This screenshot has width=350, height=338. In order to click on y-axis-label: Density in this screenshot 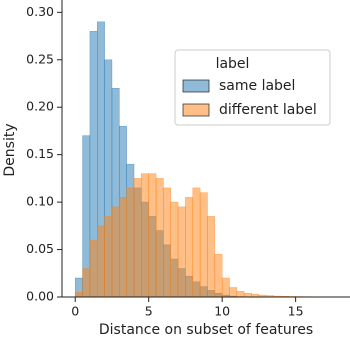, I will do `click(10, 149)`.